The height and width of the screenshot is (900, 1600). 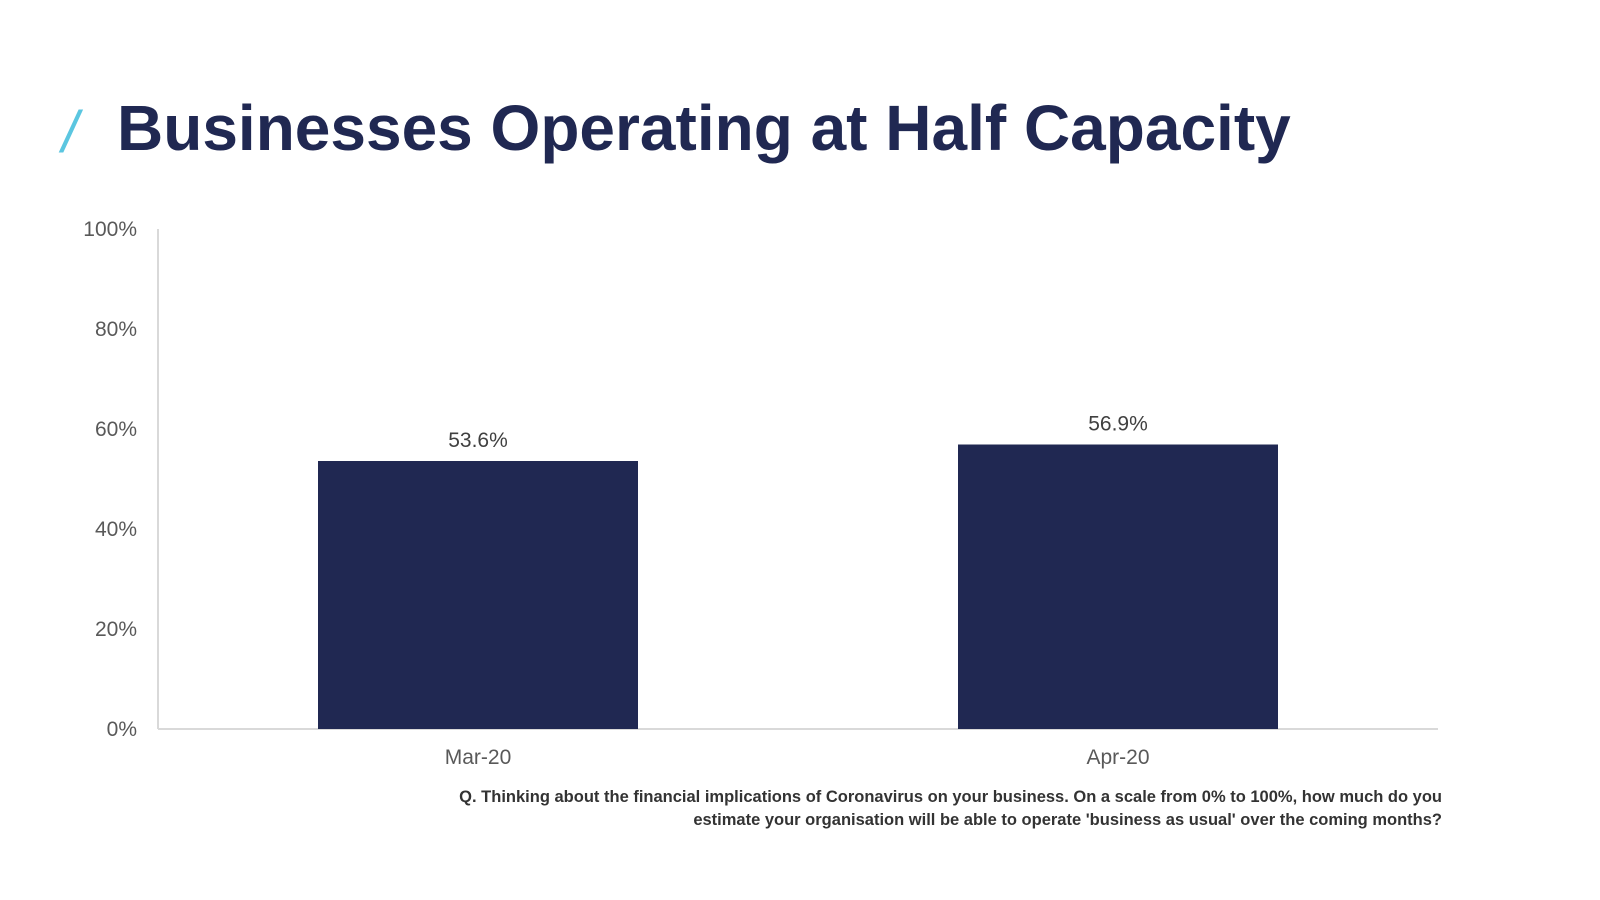 What do you see at coordinates (478, 440) in the screenshot?
I see `data-label: 53.6%` at bounding box center [478, 440].